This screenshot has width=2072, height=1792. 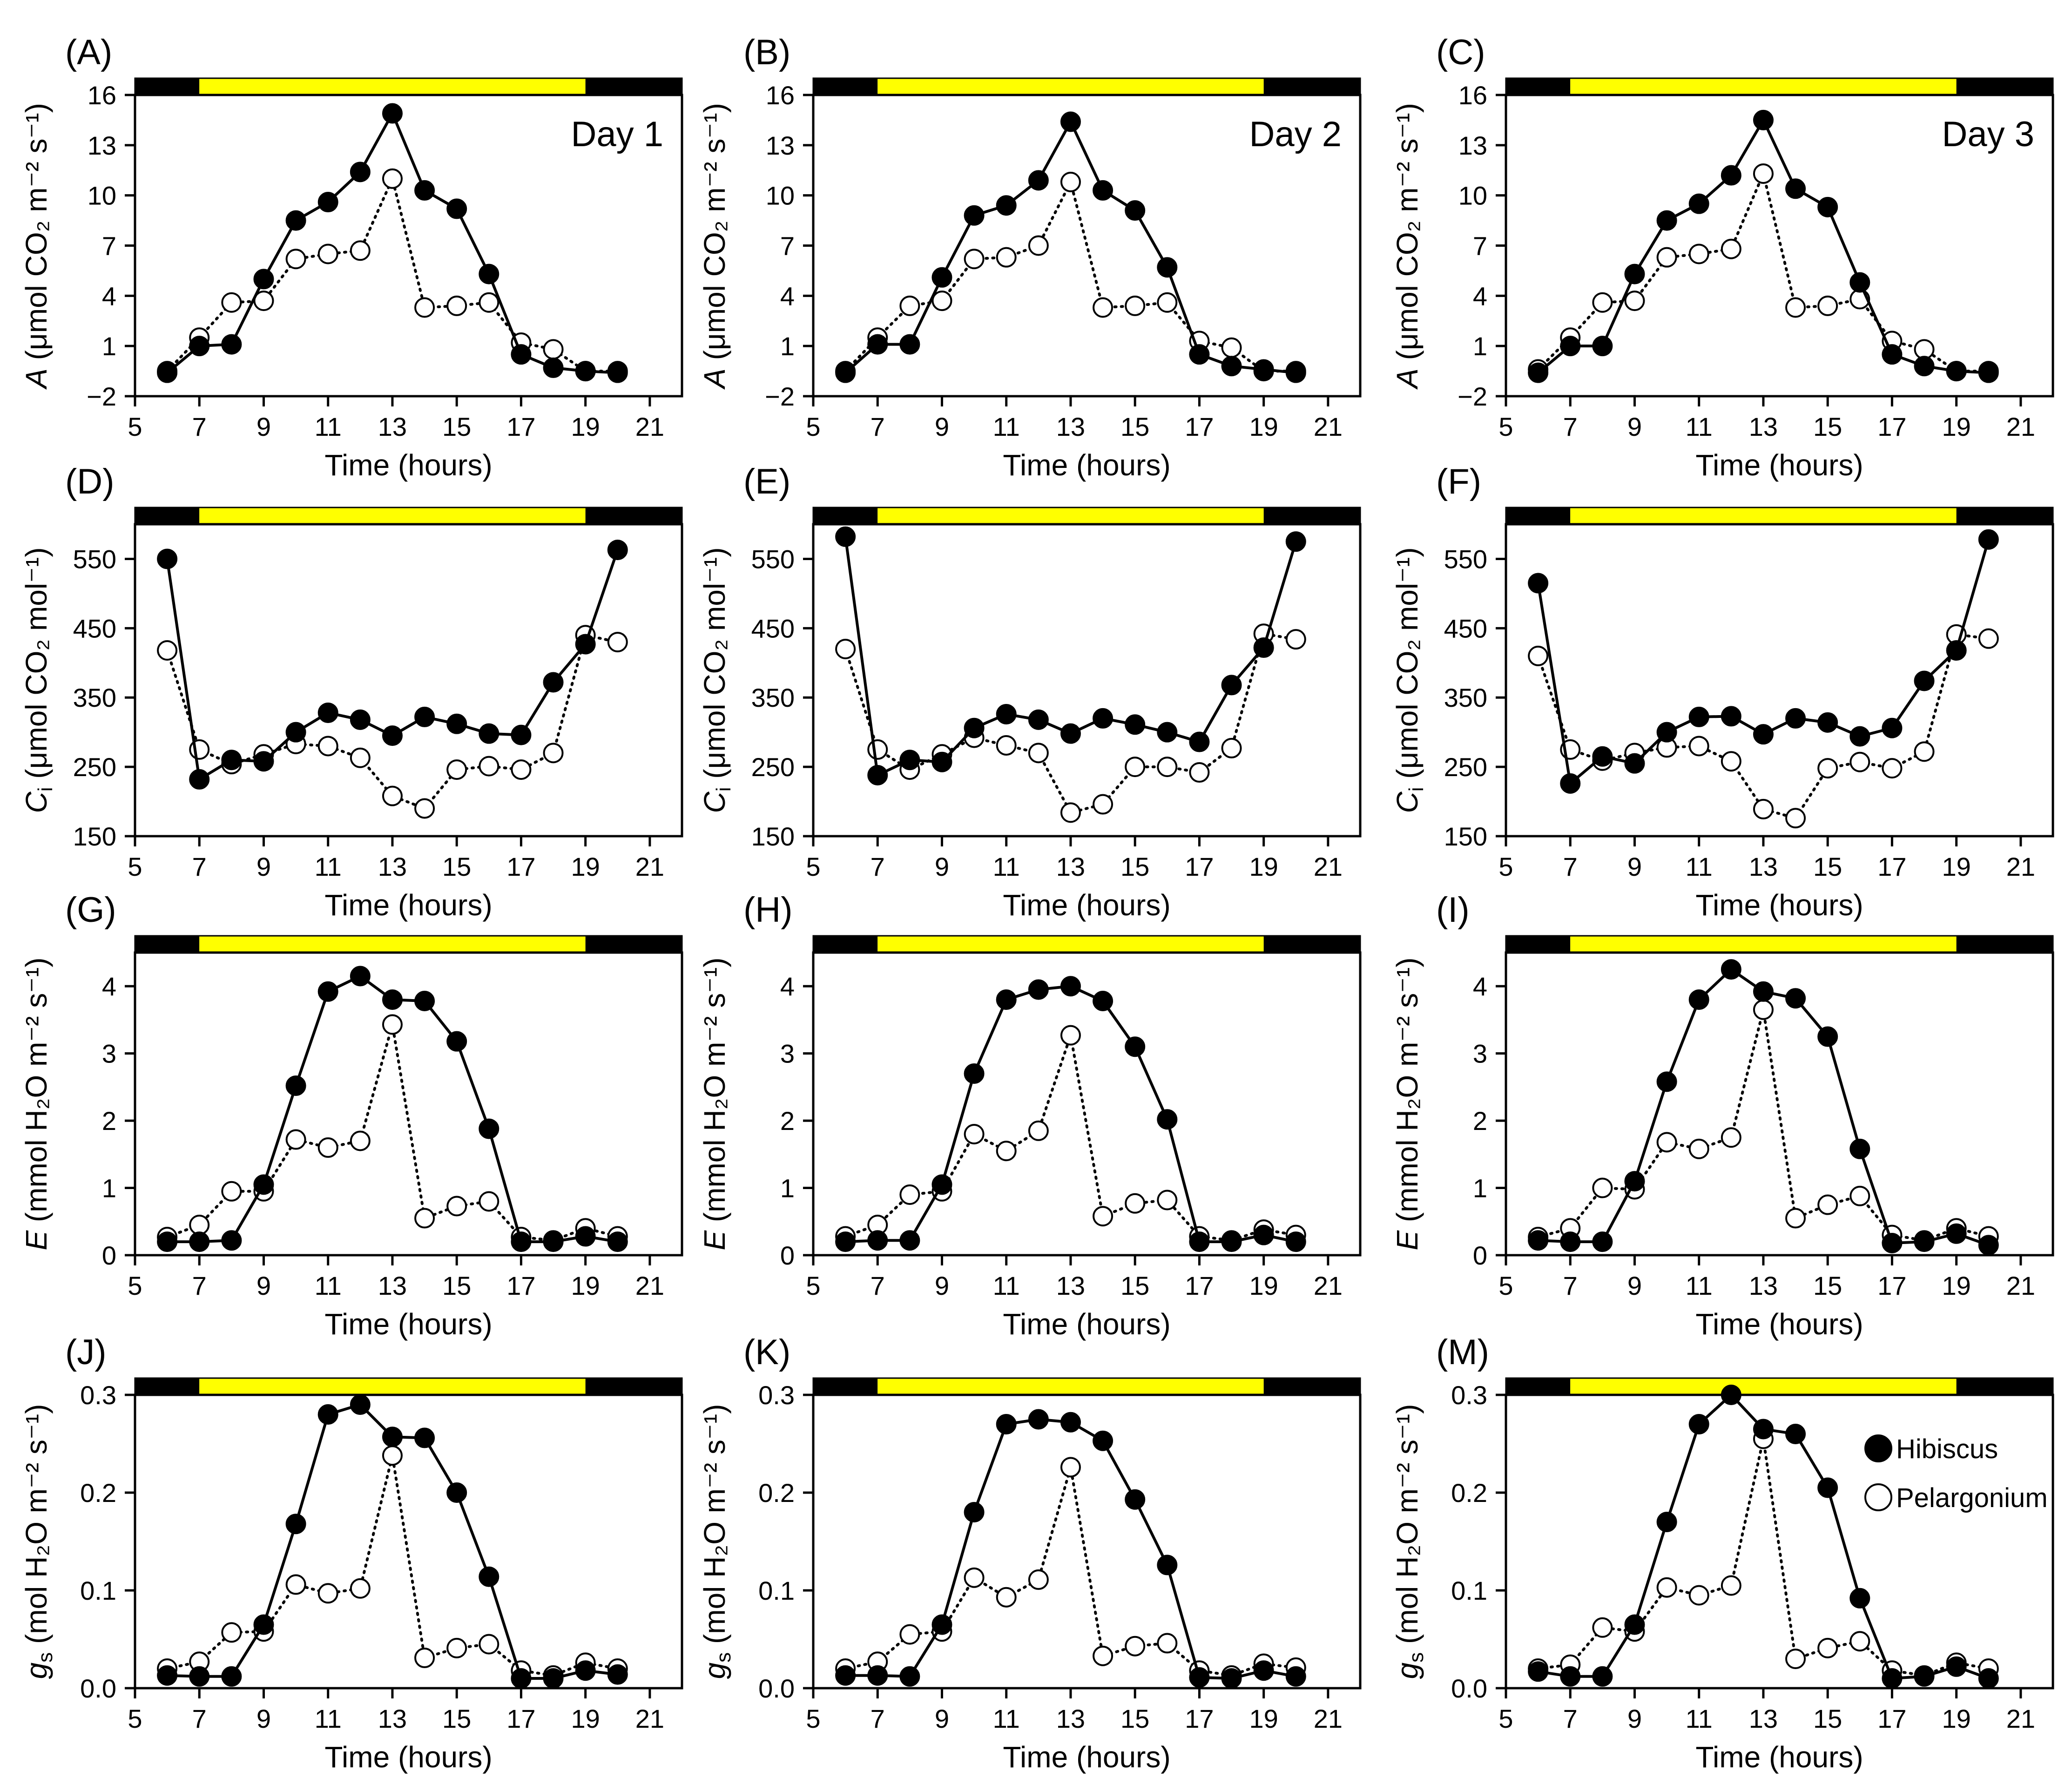 What do you see at coordinates (1634, 1285) in the screenshot?
I see `x-tick-label: 9` at bounding box center [1634, 1285].